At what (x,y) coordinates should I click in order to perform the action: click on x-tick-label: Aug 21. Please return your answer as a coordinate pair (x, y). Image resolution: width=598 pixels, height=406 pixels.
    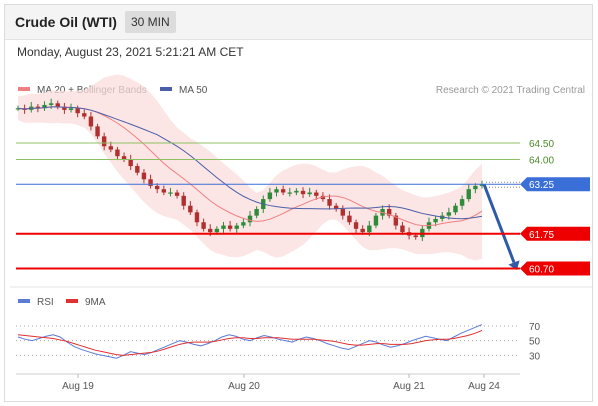
    Looking at the image, I should click on (409, 386).